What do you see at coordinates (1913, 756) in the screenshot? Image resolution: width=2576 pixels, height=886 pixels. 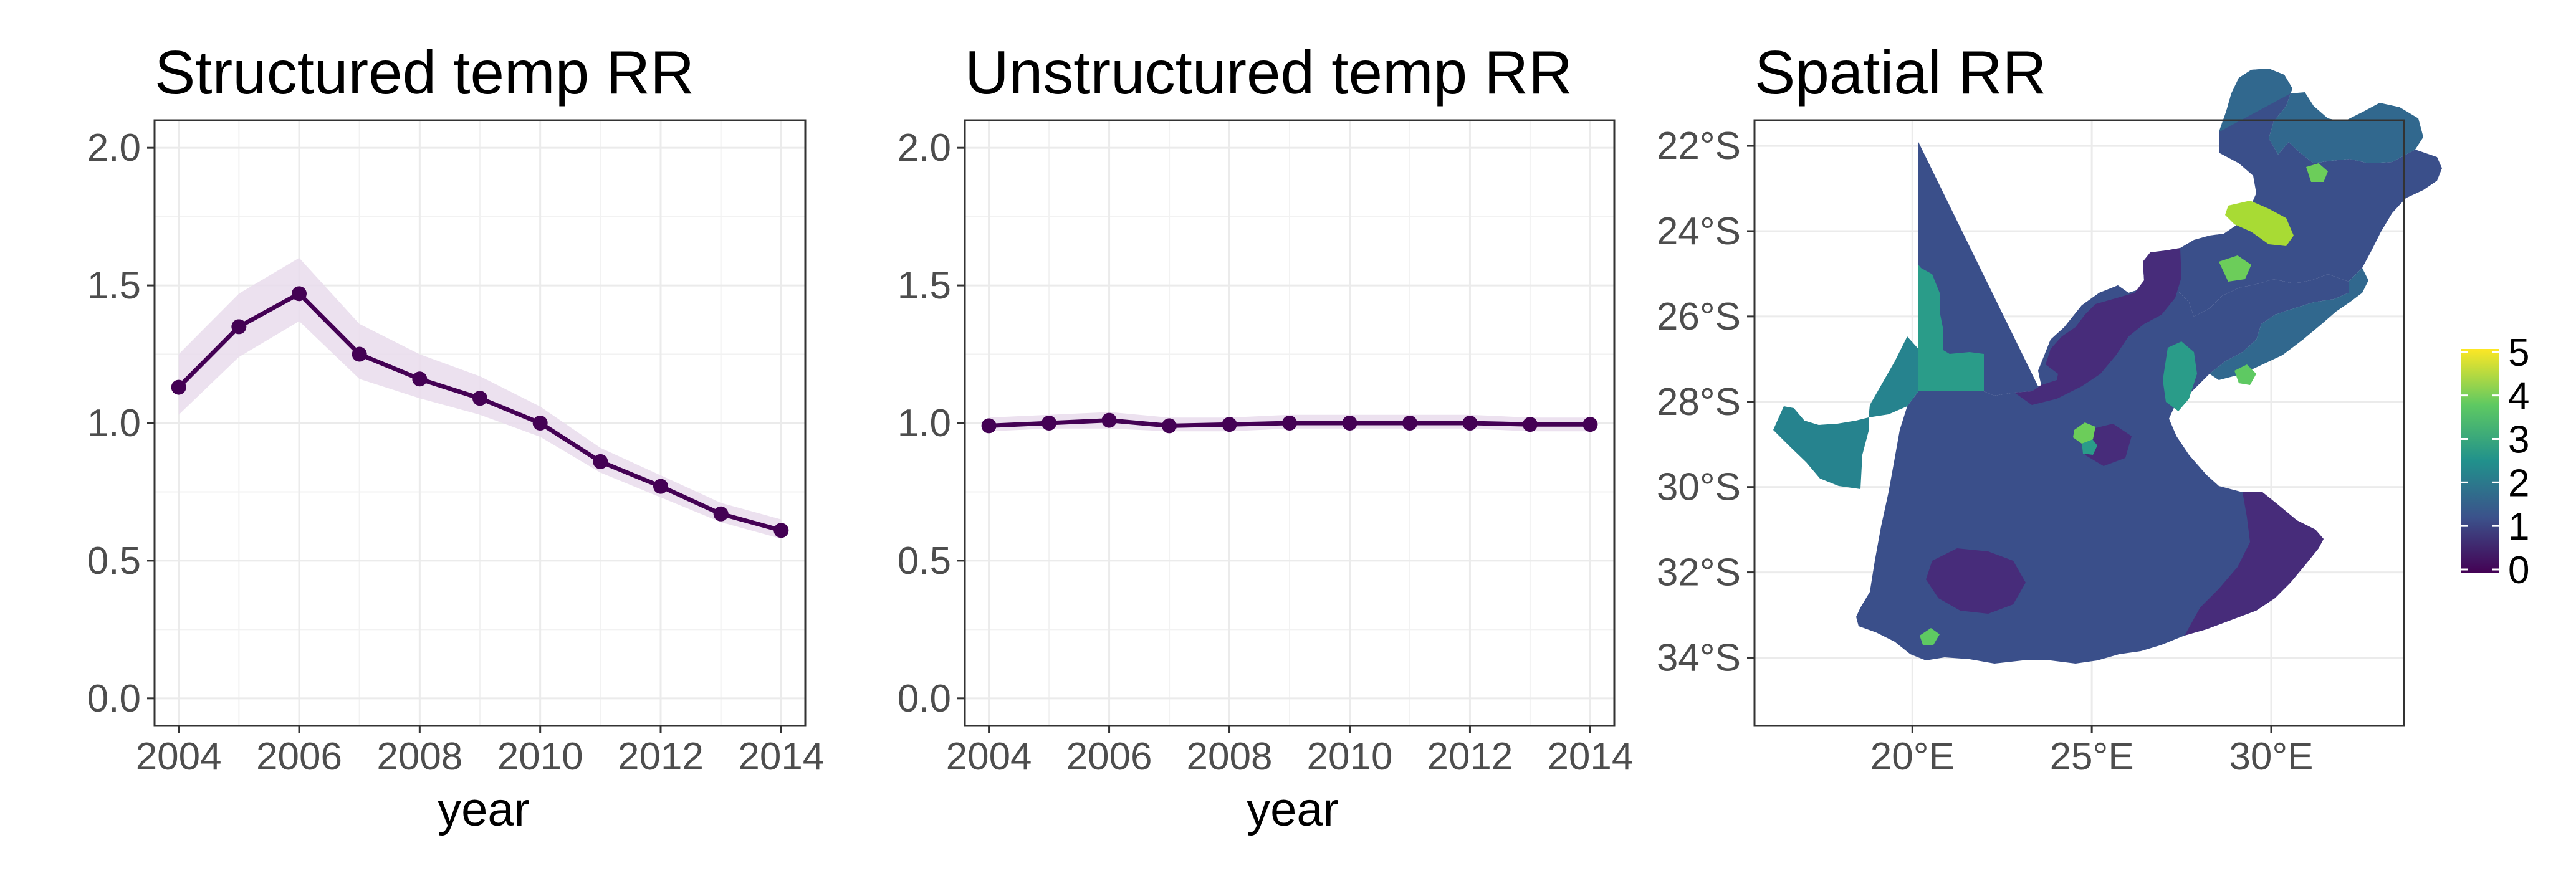 I see `x-tick-label: 20°E` at bounding box center [1913, 756].